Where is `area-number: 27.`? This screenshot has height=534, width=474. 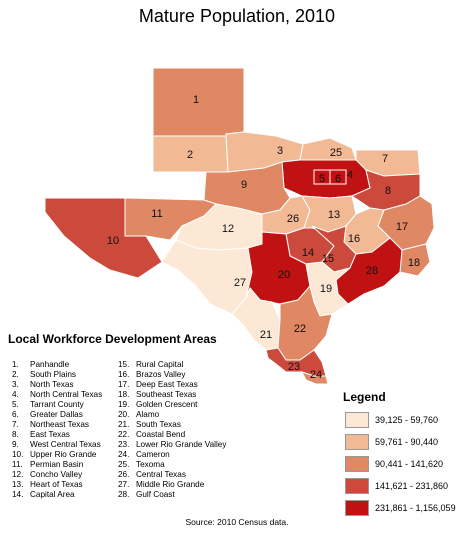
area-number: 27. is located at coordinates (124, 484).